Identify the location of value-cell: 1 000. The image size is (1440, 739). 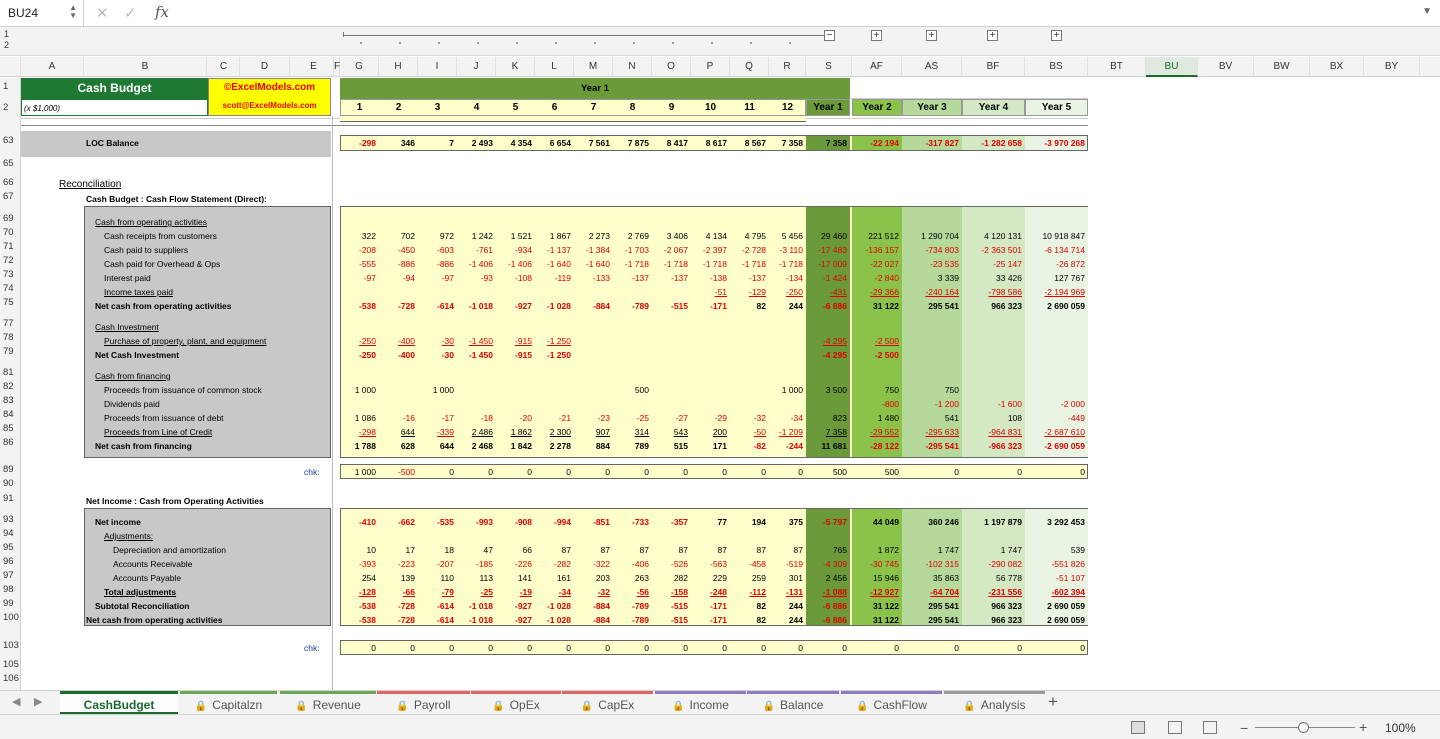
(792, 390).